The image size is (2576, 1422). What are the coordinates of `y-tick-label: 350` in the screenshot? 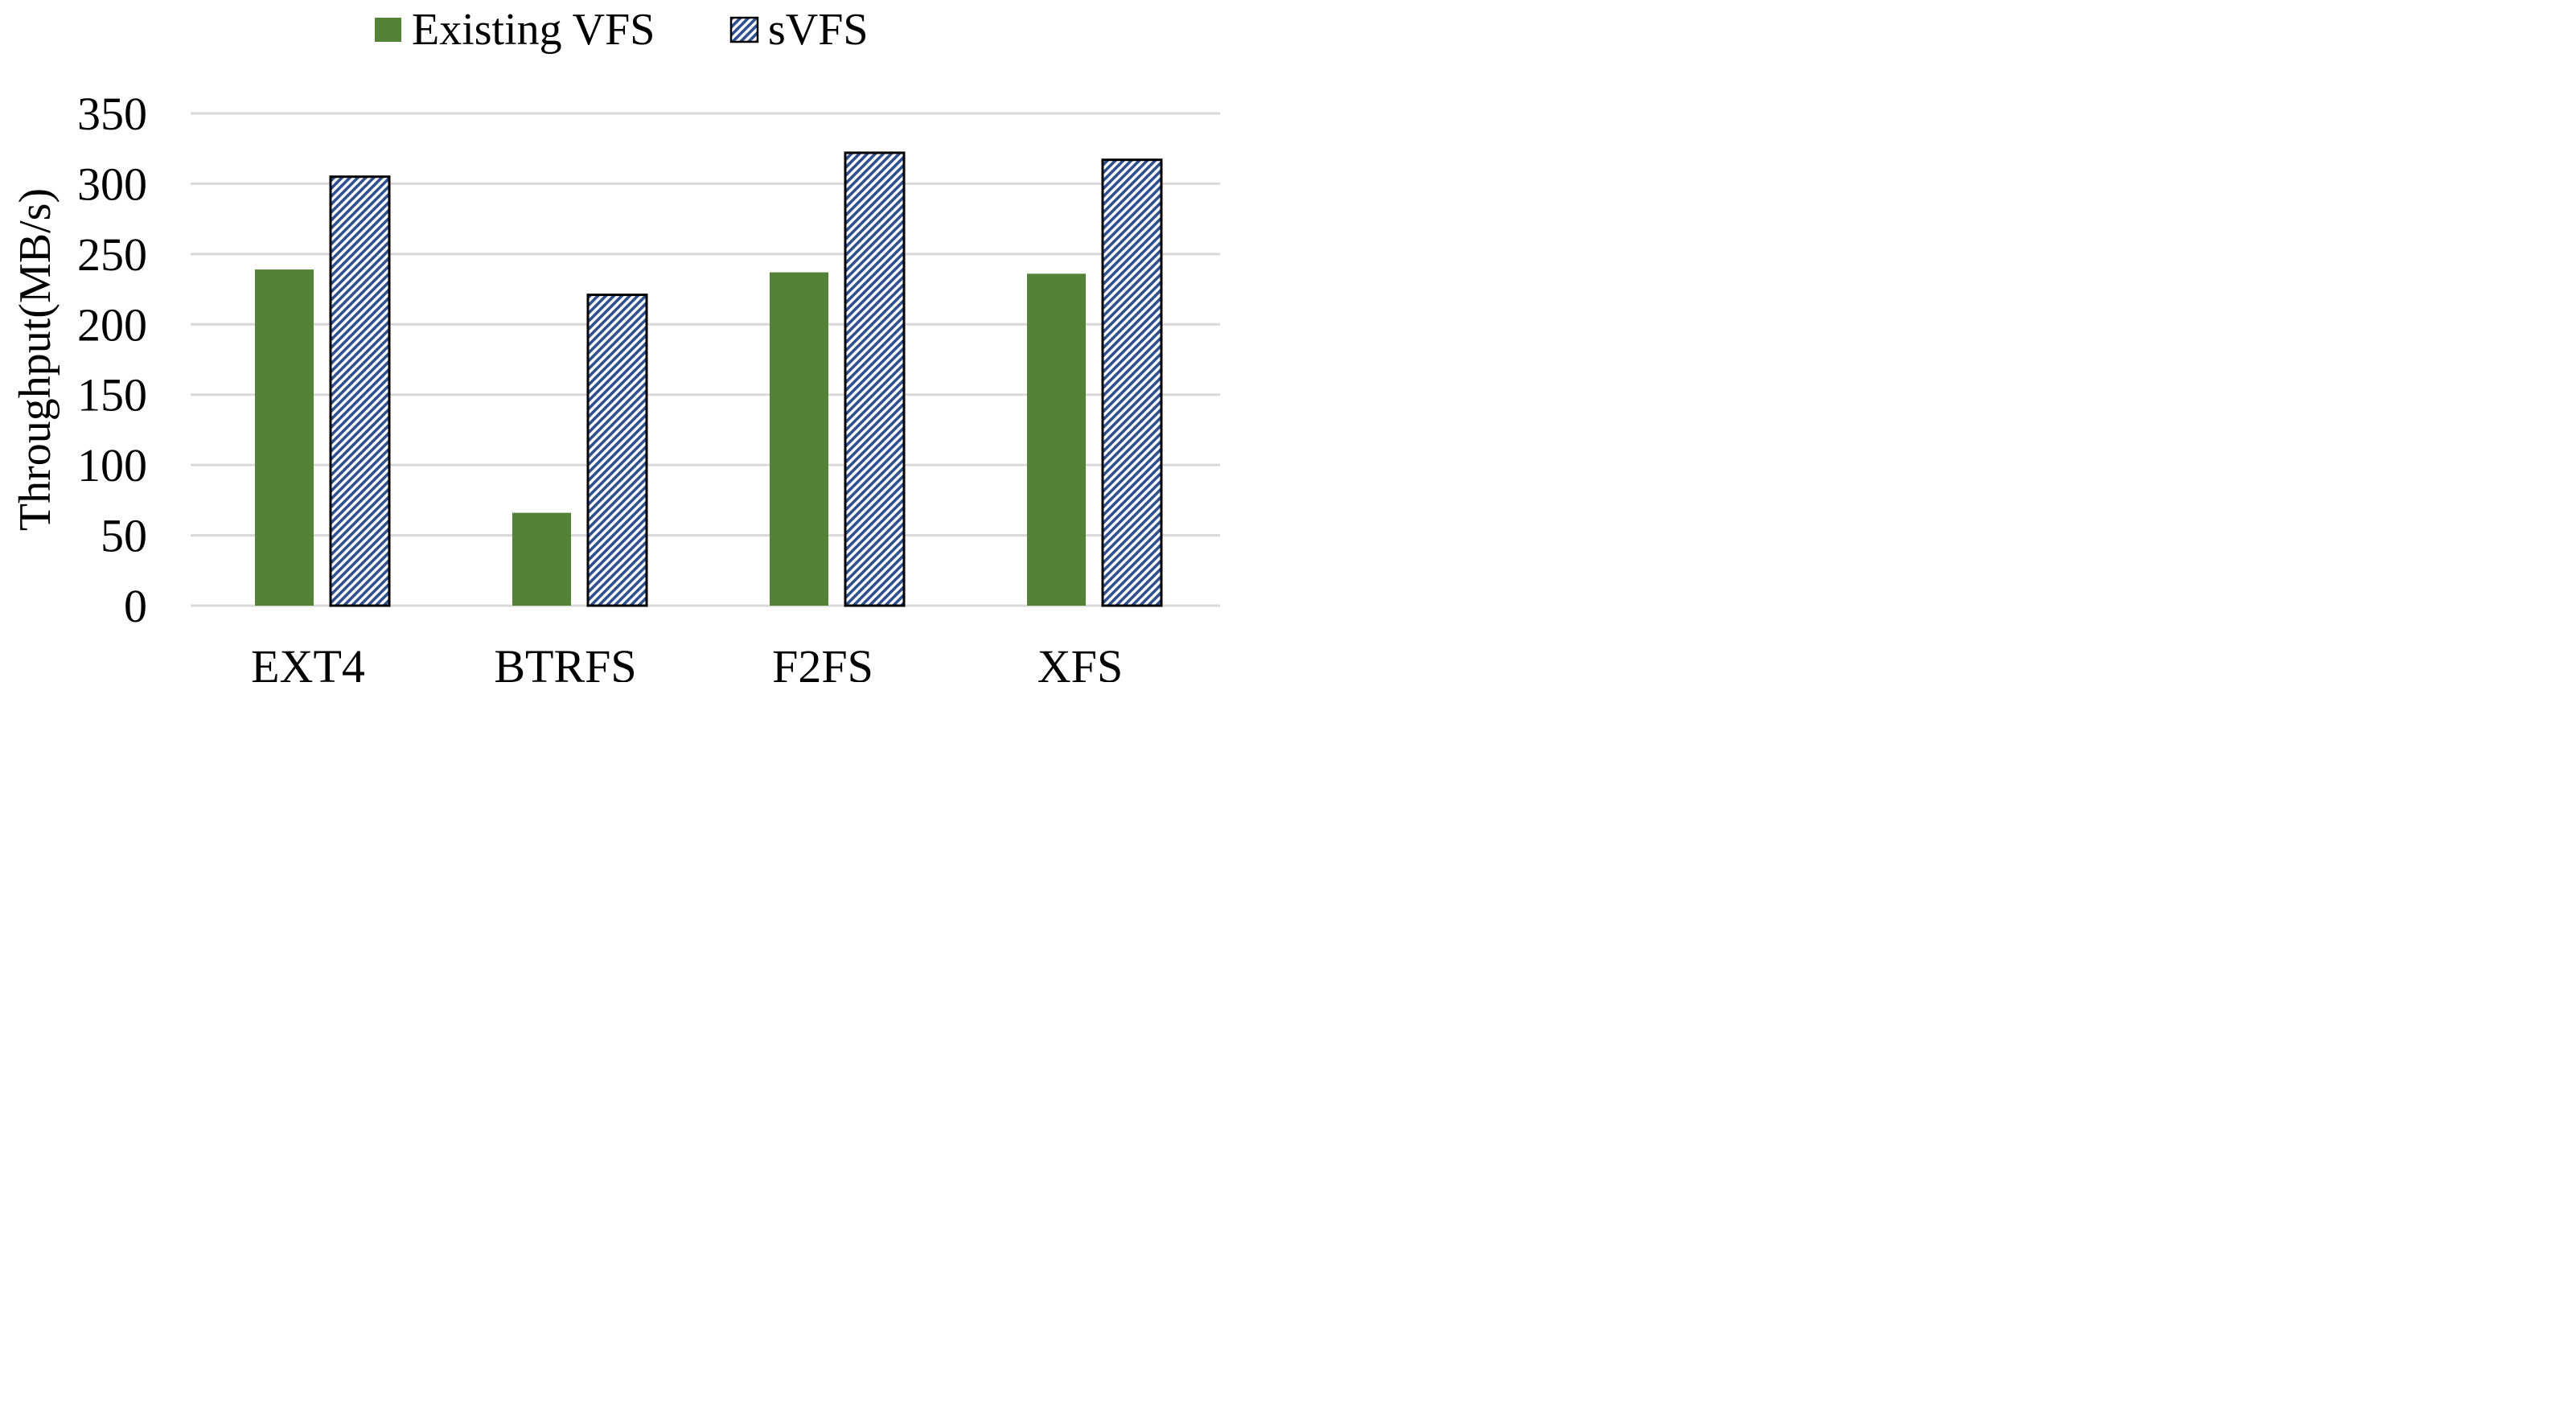 It's located at (112, 114).